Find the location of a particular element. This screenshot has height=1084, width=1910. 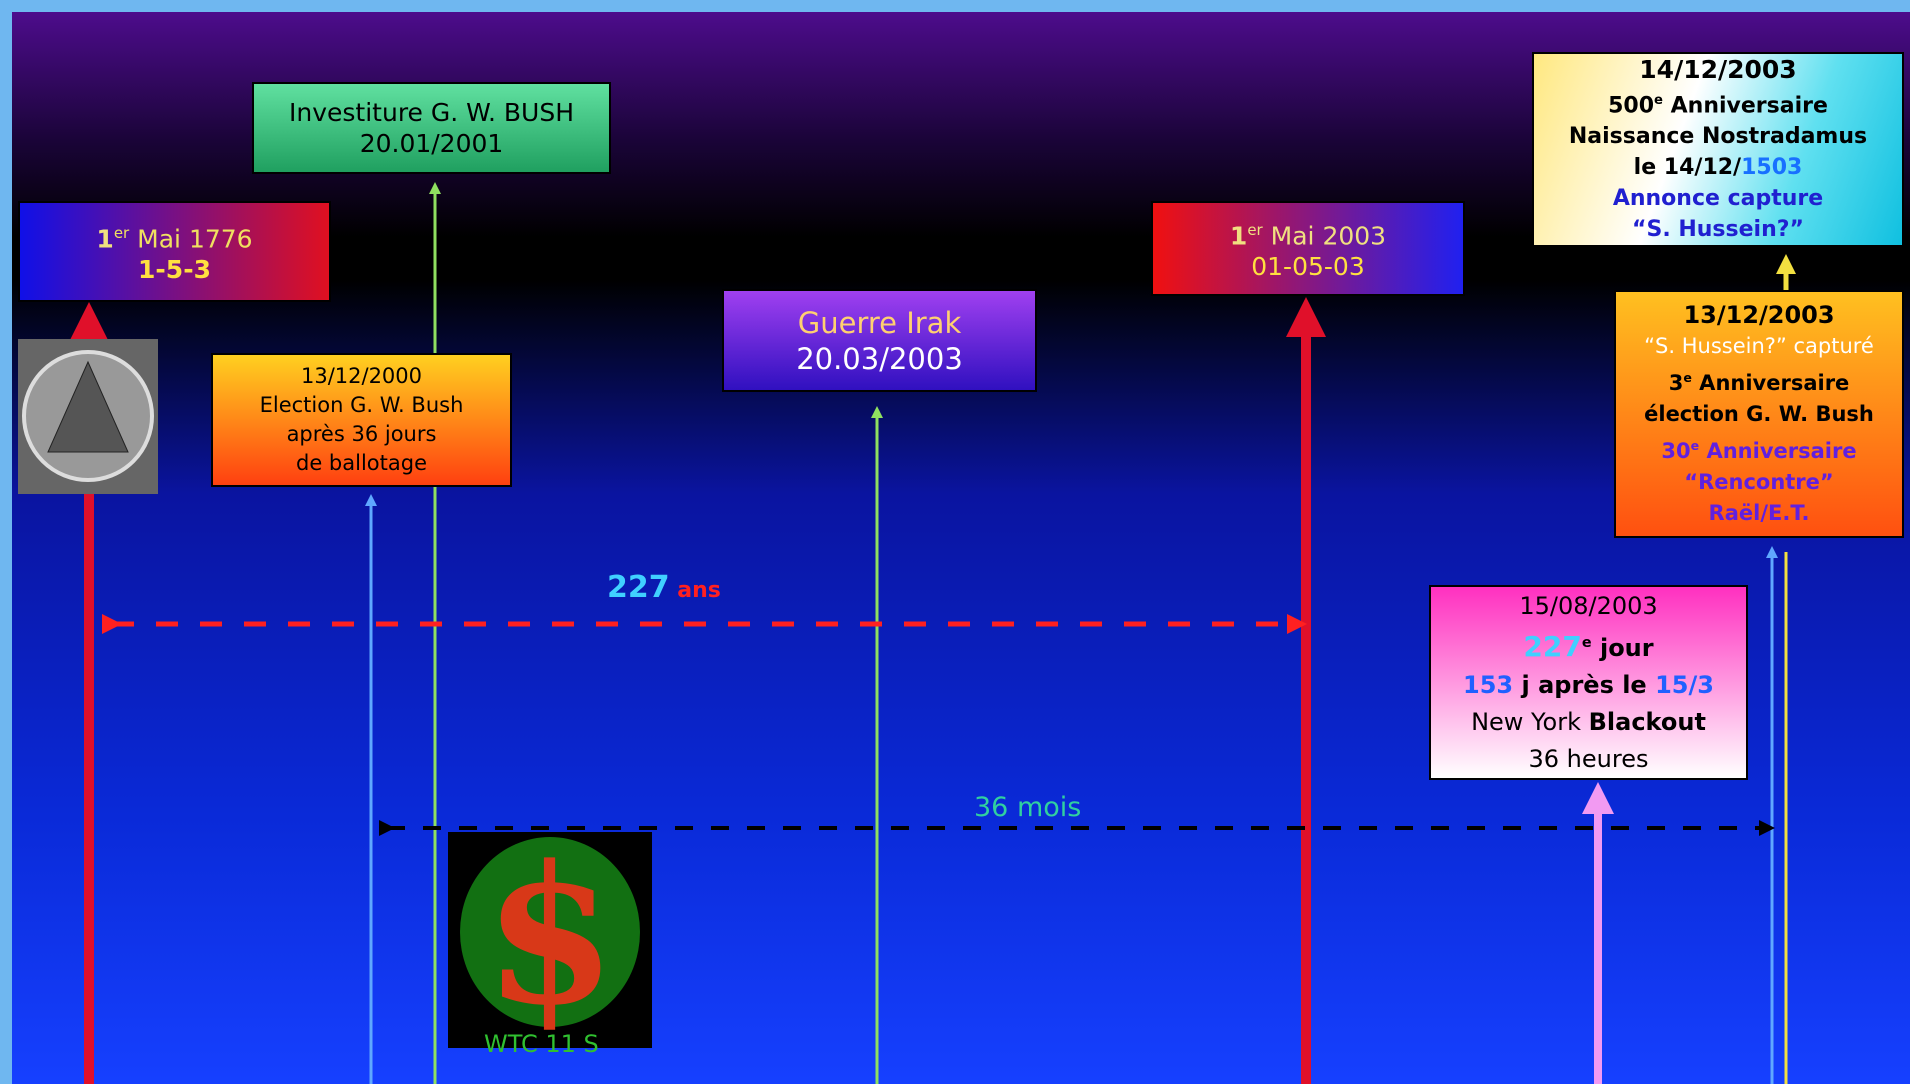

box-line: 15/08/2003 is located at coordinates (1588, 605).